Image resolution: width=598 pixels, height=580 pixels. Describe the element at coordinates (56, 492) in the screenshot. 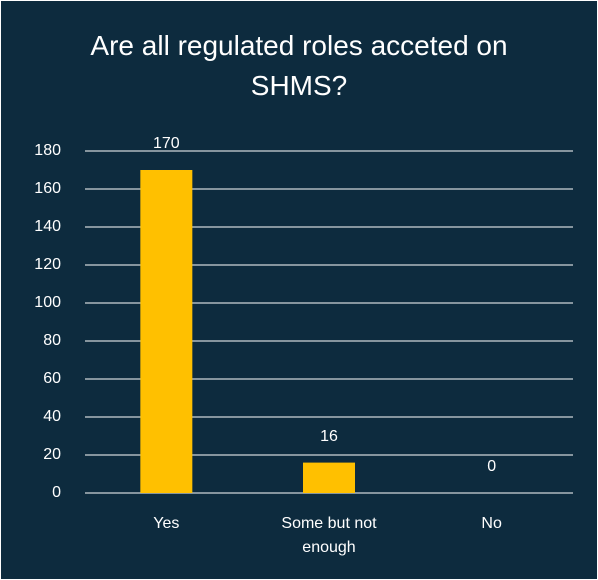

I see `y-tick-label: 0` at that location.